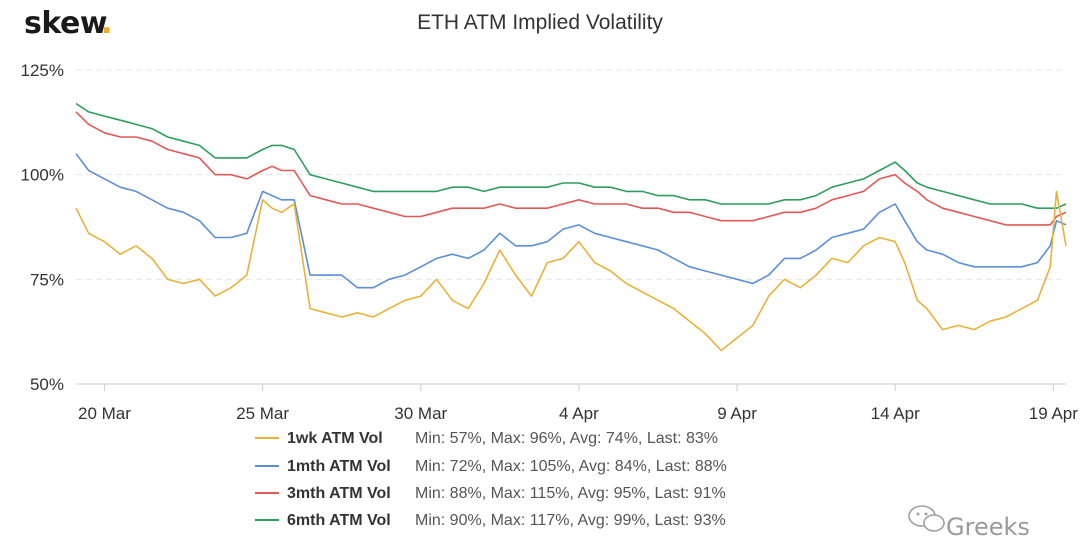  What do you see at coordinates (895, 413) in the screenshot?
I see `x-tick-label: 14 Apr` at bounding box center [895, 413].